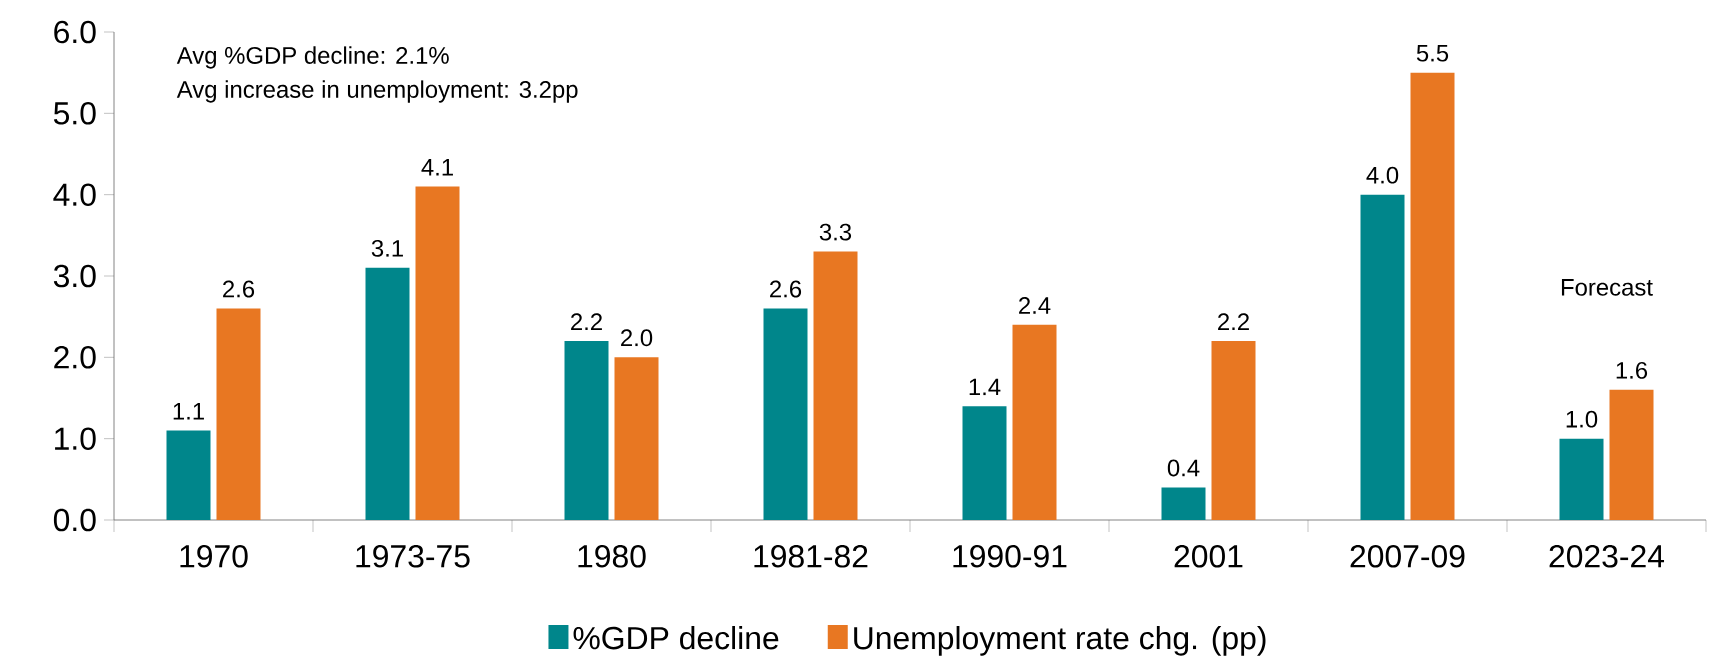 Image resolution: width=1716 pixels, height=669 pixels. What do you see at coordinates (985, 387) in the screenshot?
I see `data-label: 1.4` at bounding box center [985, 387].